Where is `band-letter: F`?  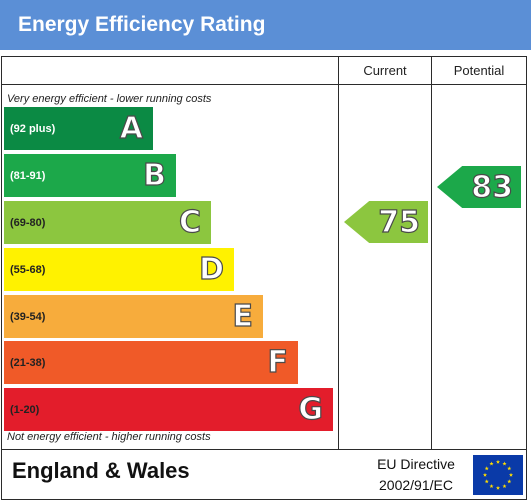 band-letter: F is located at coordinates (278, 362).